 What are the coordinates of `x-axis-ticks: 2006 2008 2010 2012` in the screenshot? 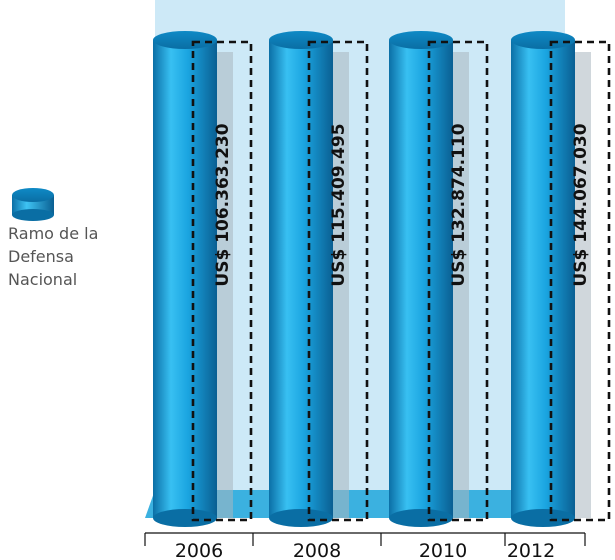 It's located at (365, 546).